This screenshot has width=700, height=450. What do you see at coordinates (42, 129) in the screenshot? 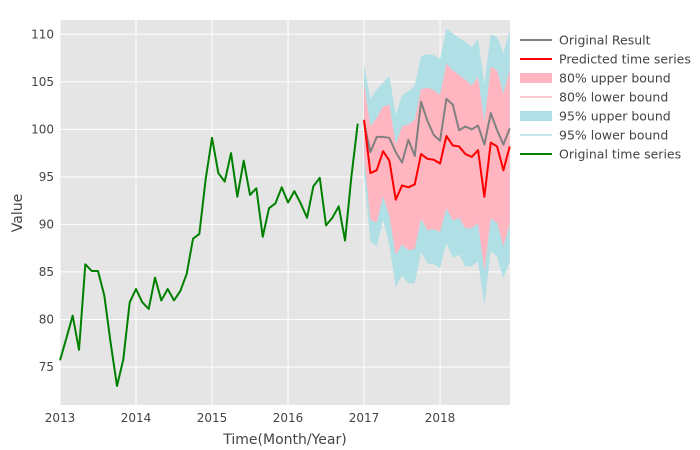
I see `y-tick-label: 100` at bounding box center [42, 129].